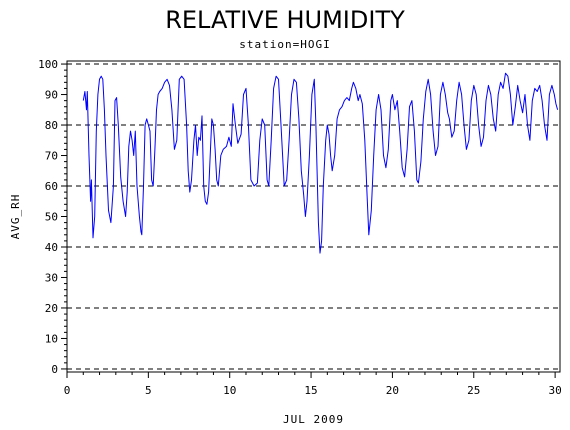  Describe the element at coordinates (554, 390) in the screenshot. I see `x-tick-label: 30` at that location.